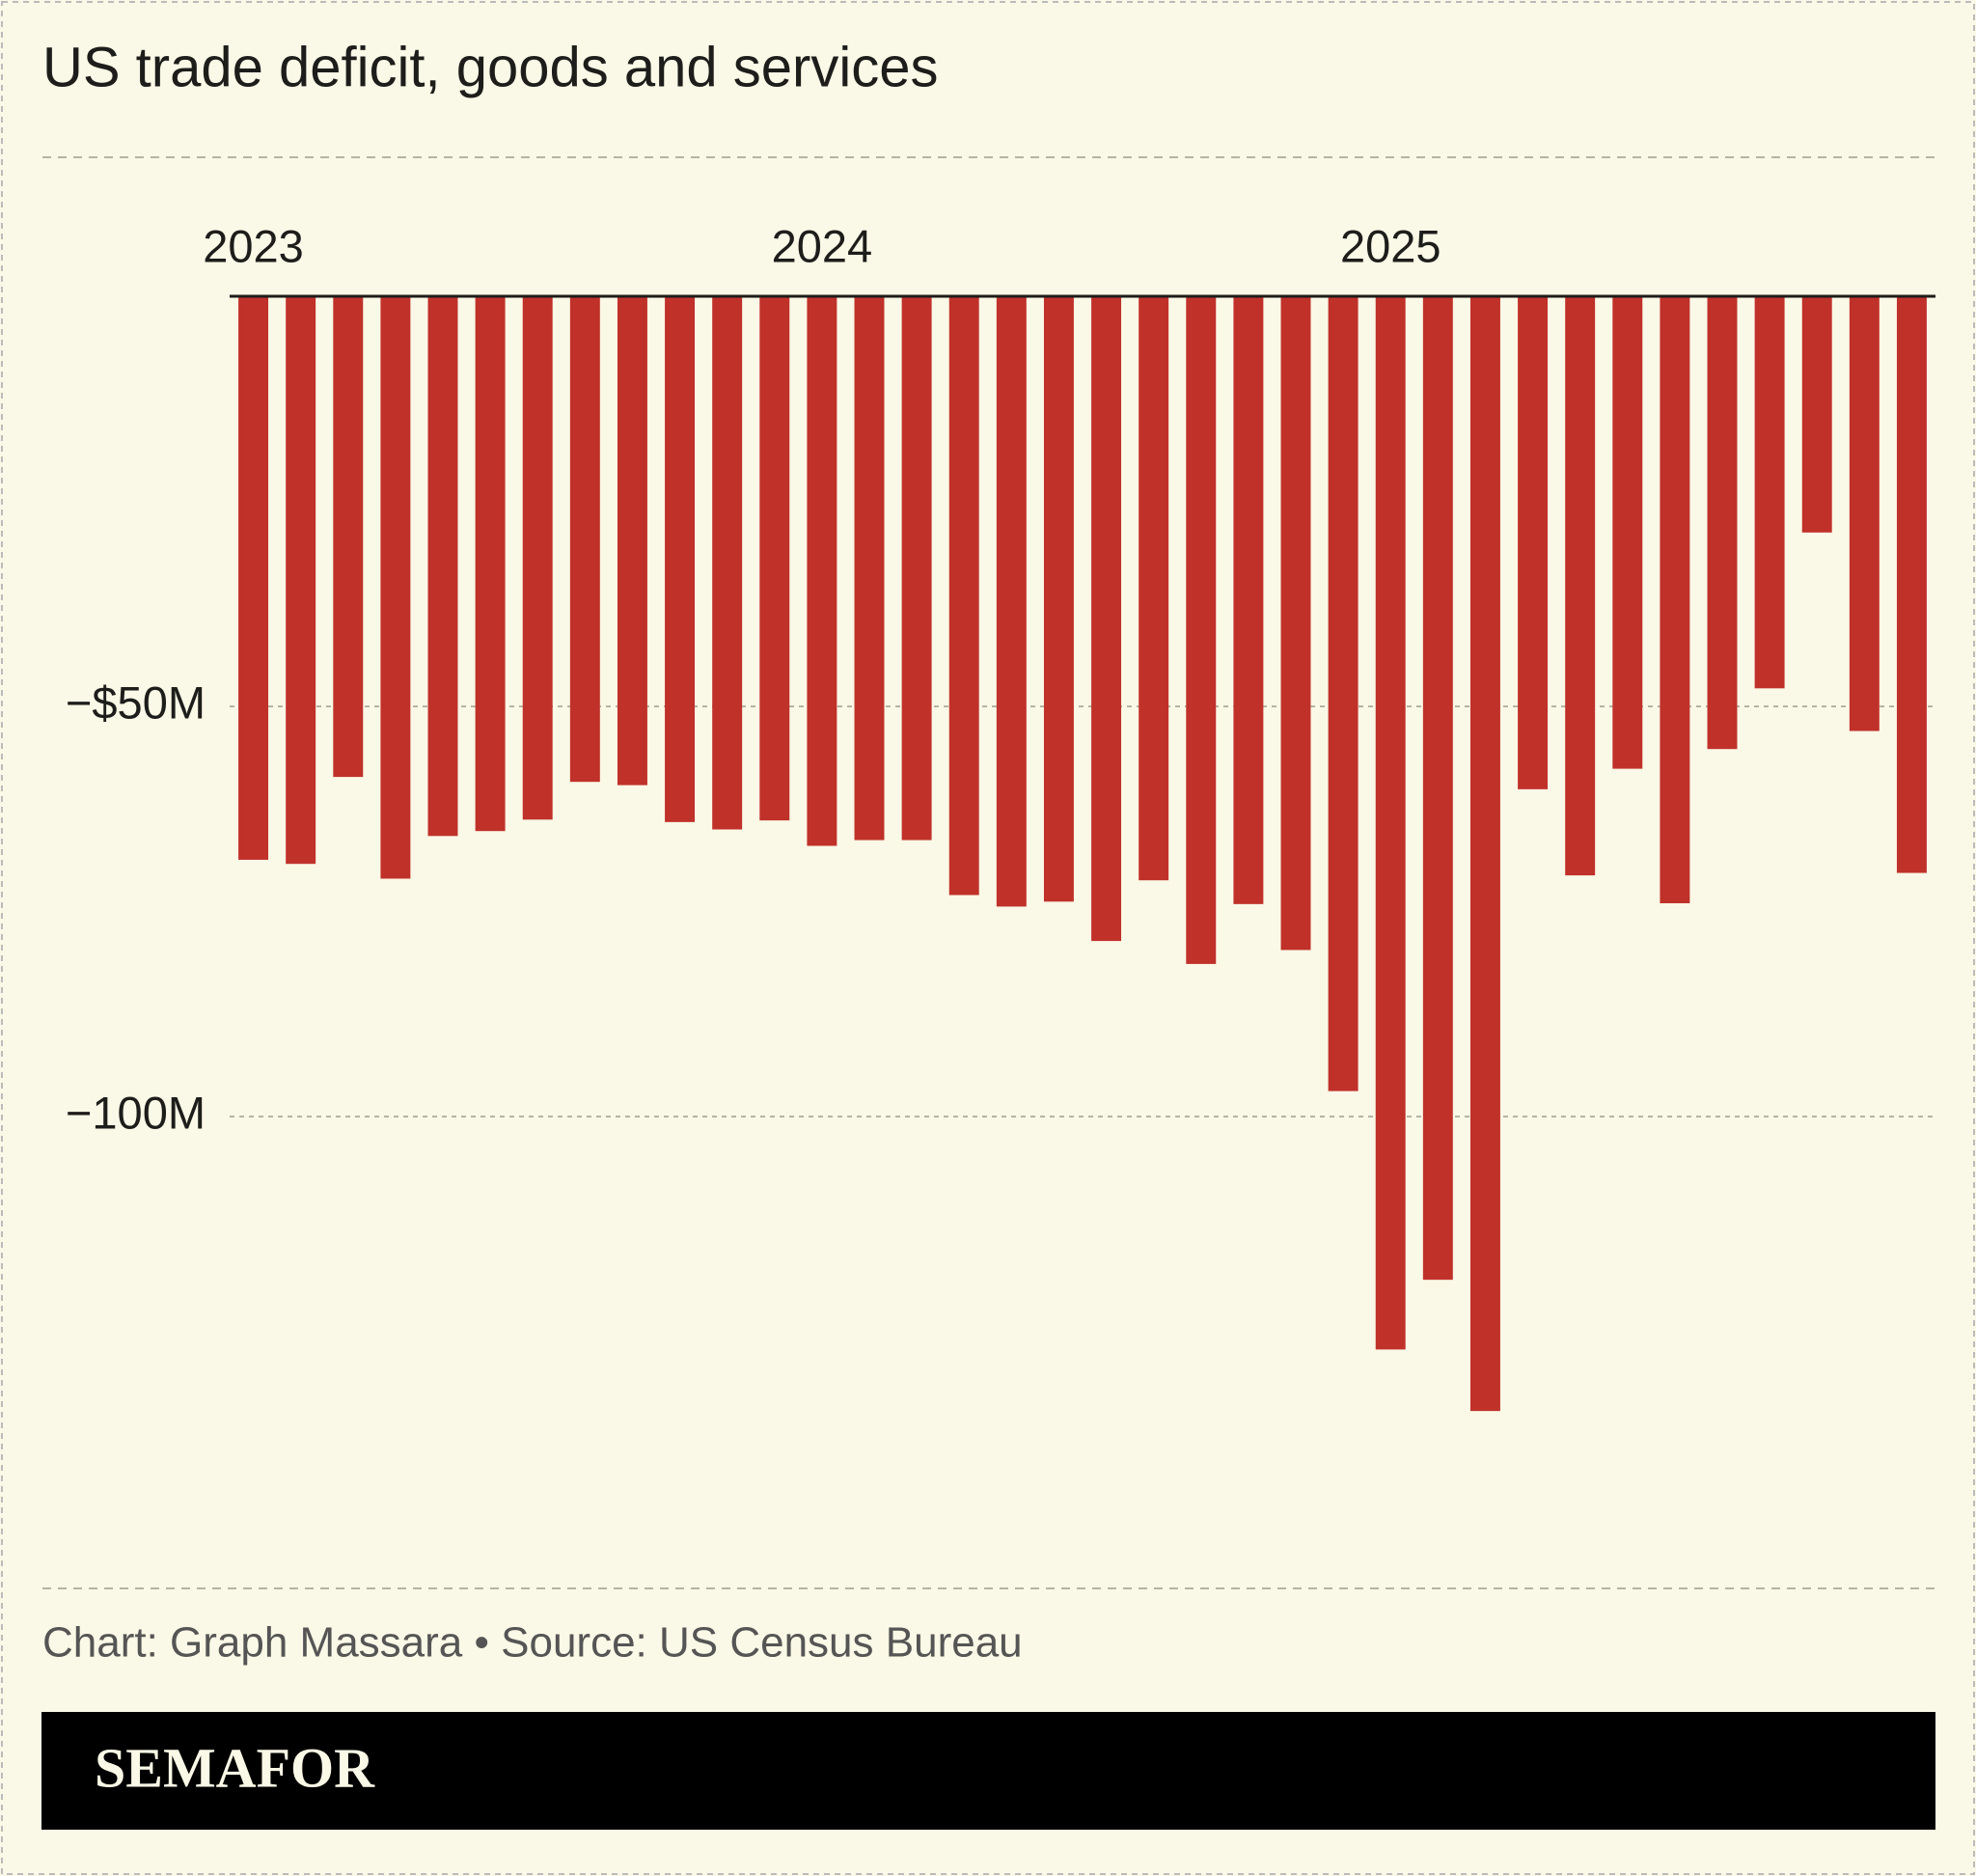 Image resolution: width=1976 pixels, height=1876 pixels. What do you see at coordinates (490, 67) in the screenshot?
I see `chart-title: US trade deficit, goods and services` at bounding box center [490, 67].